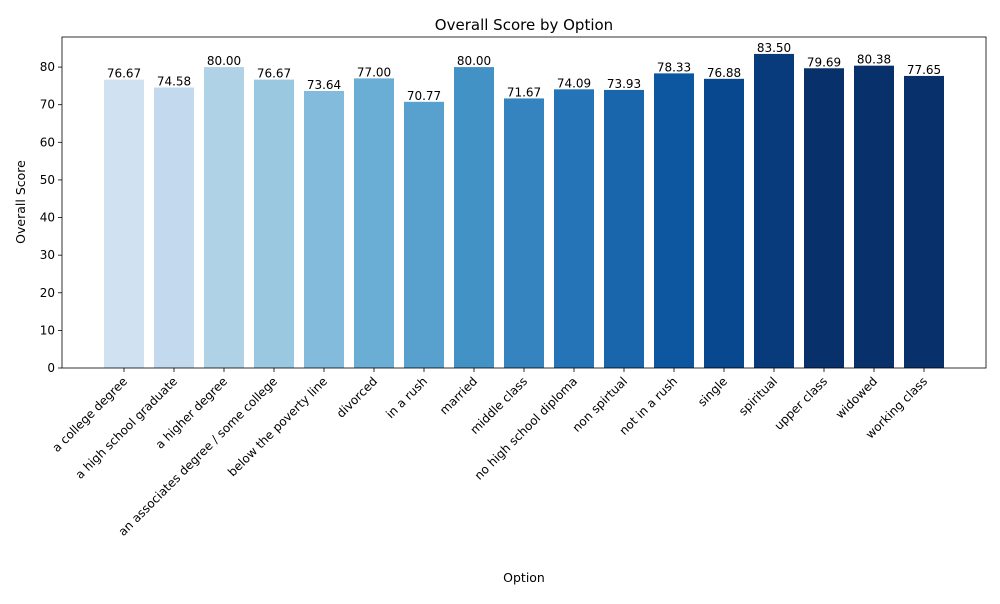 The height and width of the screenshot is (604, 1000). Describe the element at coordinates (224, 61) in the screenshot. I see `data-label-2: 80.00` at that location.